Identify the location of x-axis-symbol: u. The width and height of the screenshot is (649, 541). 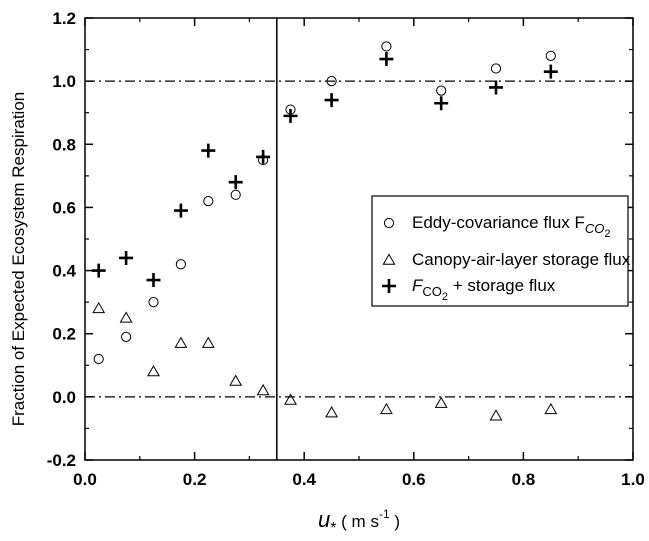
(324, 519).